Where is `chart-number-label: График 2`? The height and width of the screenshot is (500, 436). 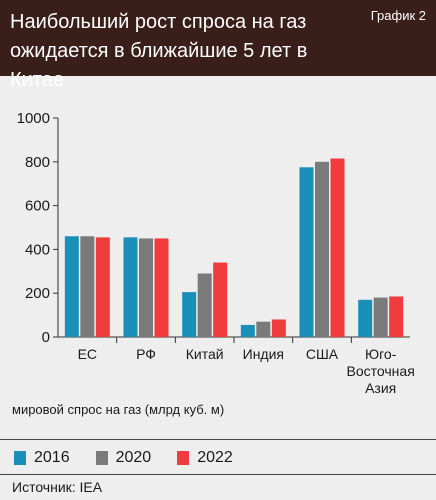
chart-number-label: График 2 is located at coordinates (398, 15).